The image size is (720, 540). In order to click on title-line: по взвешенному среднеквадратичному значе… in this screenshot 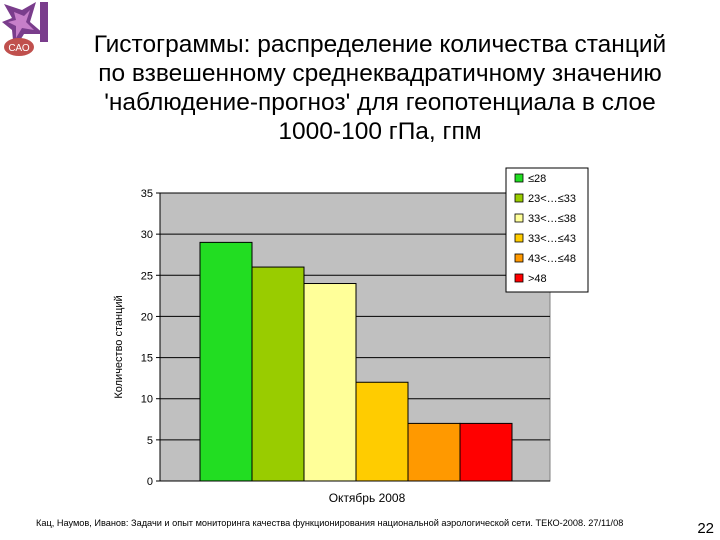, I will do `click(380, 73)`.